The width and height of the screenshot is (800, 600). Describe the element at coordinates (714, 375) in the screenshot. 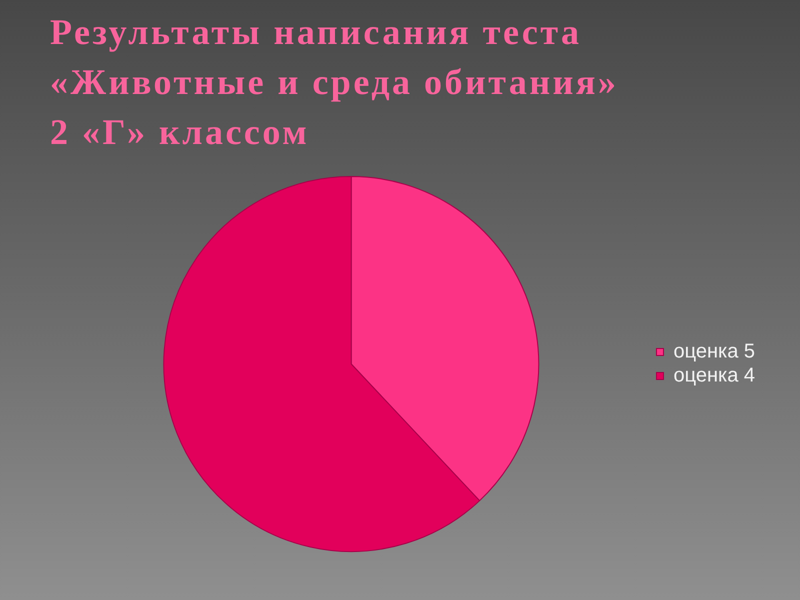

I see `legend-label: оценка 4` at that location.